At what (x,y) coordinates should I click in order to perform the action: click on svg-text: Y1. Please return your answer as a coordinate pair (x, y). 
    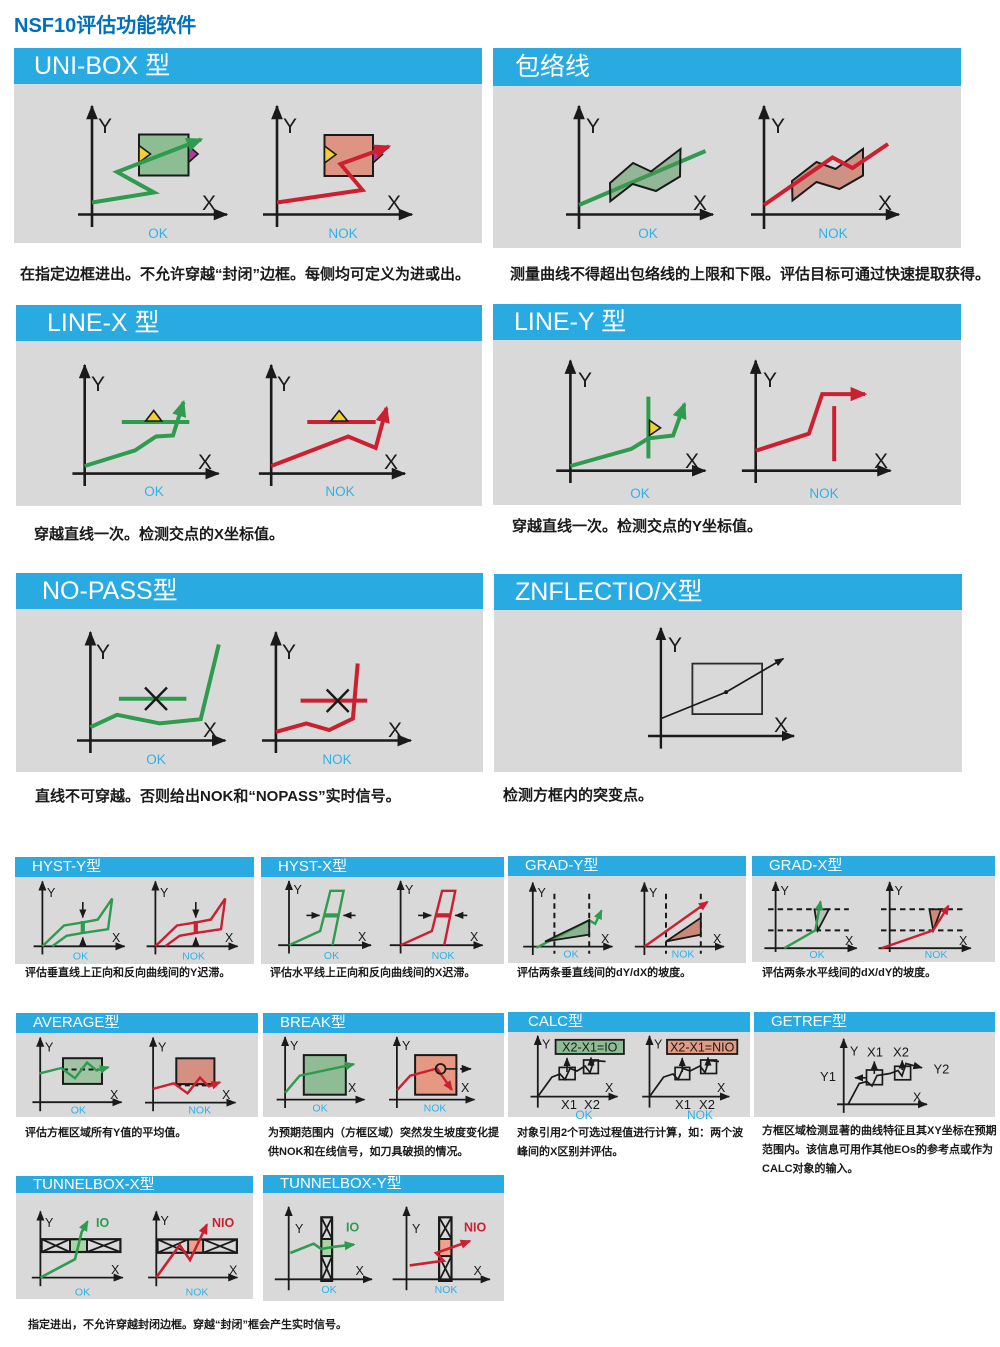
    Looking at the image, I should click on (828, 1076).